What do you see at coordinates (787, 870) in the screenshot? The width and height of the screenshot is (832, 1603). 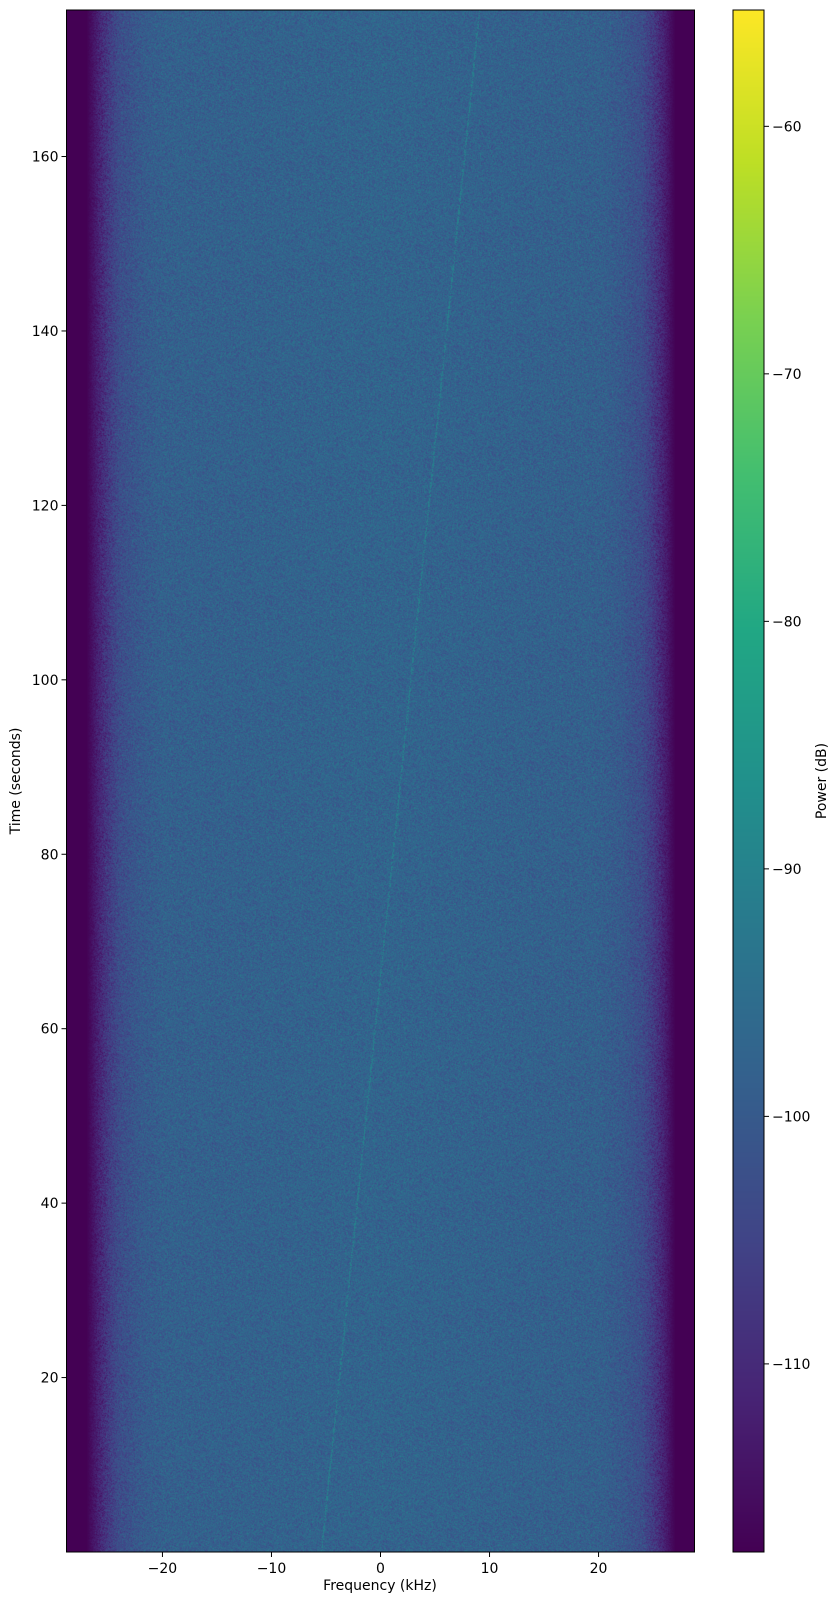 I see `colorbar-tick-label: −90` at bounding box center [787, 870].